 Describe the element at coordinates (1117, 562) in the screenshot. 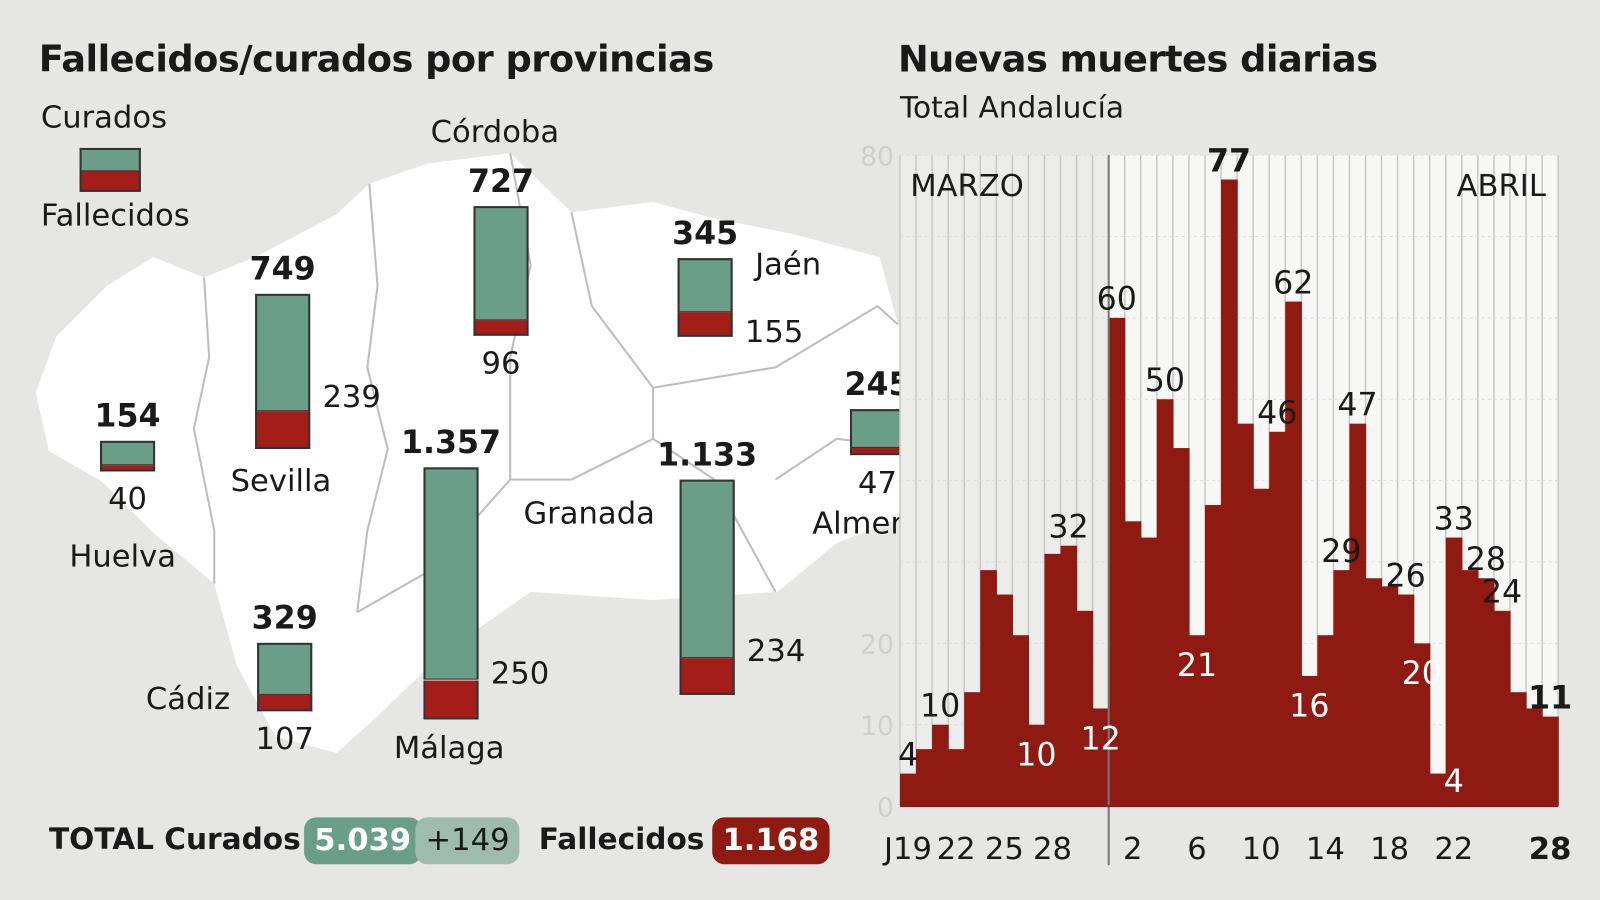

I see `bar-1-abr` at that location.